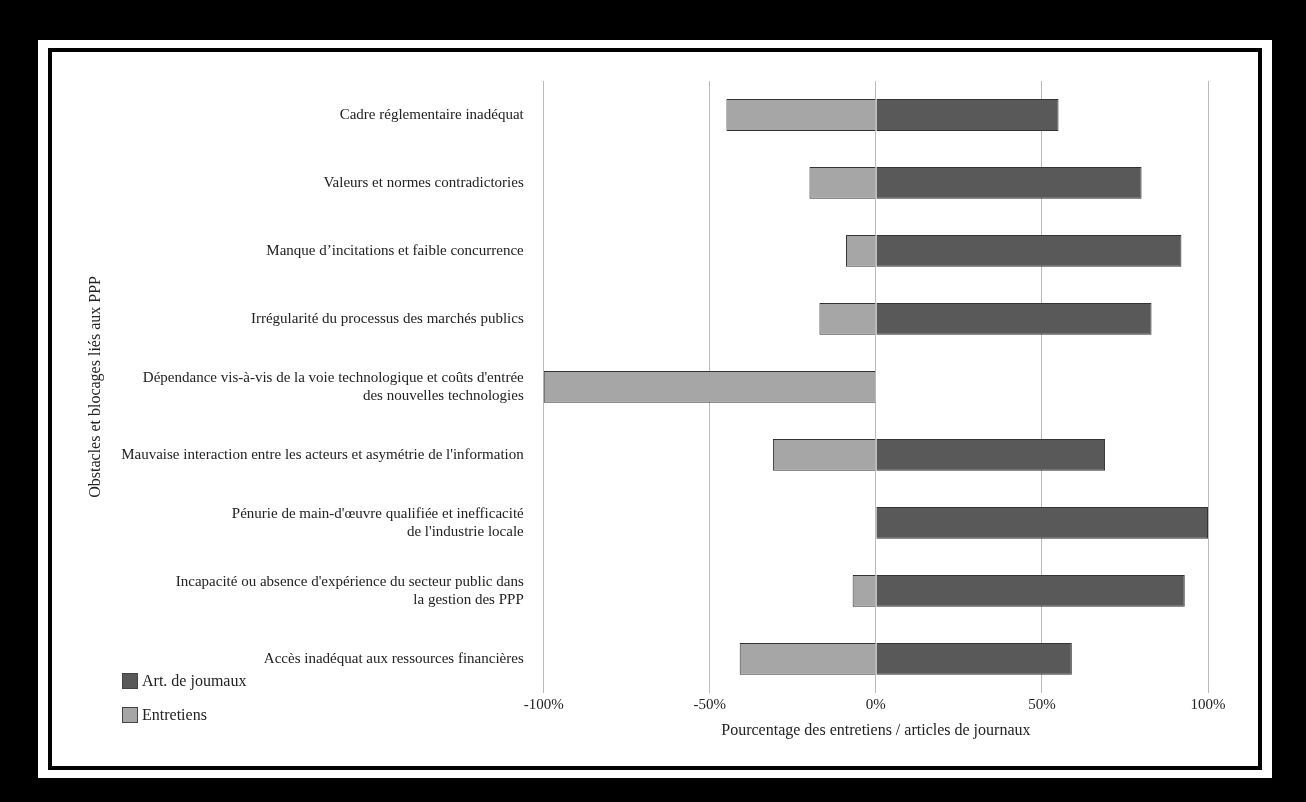 The width and height of the screenshot is (1306, 802). I want to click on y-tick-label: Valeurs et normes contradictories, so click(423, 181).